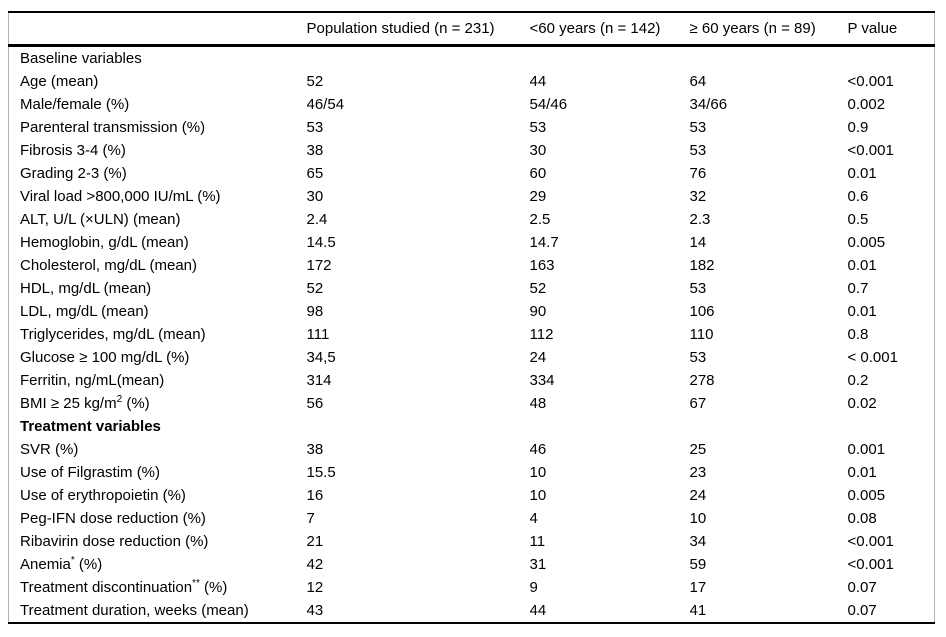 The image size is (946, 637). Describe the element at coordinates (872, 357) in the screenshot. I see `cell-value: < 0.001` at that location.